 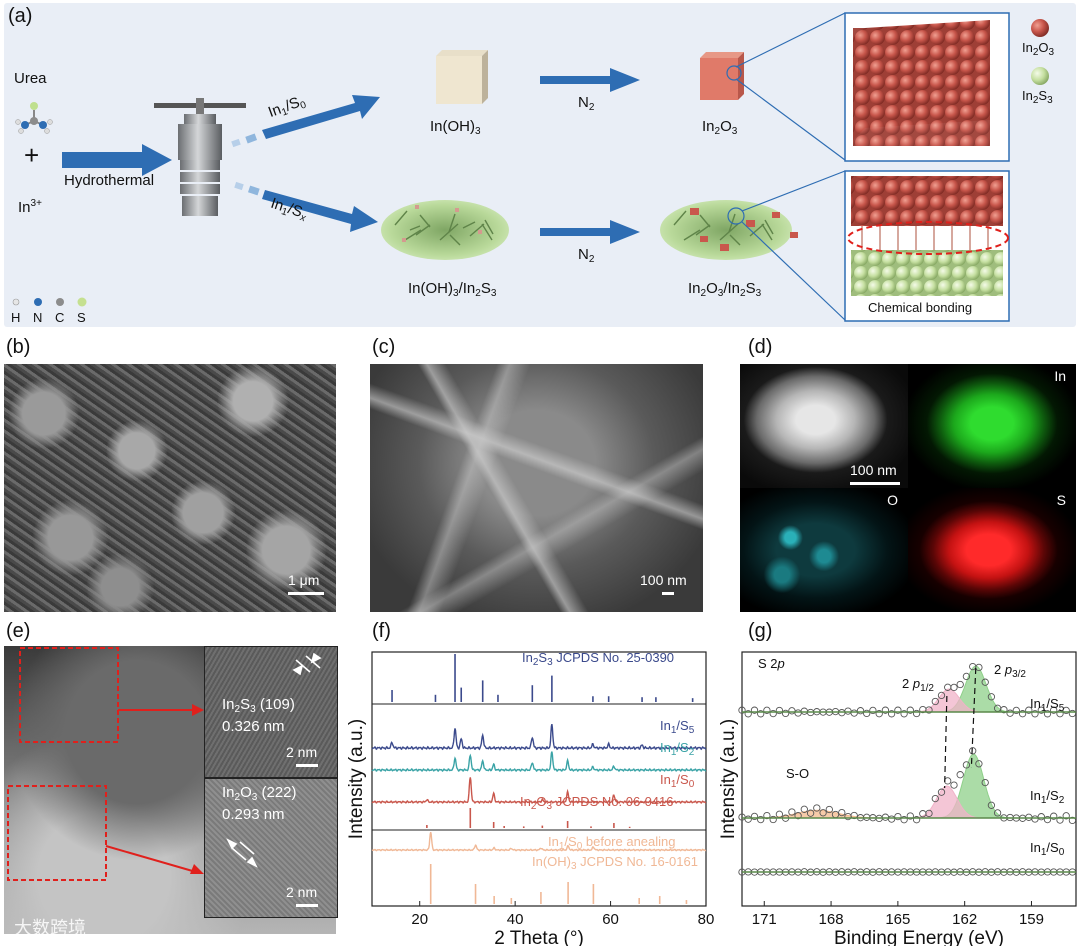 What do you see at coordinates (305, 121) in the screenshot?
I see `route-top-arrow` at bounding box center [305, 121].